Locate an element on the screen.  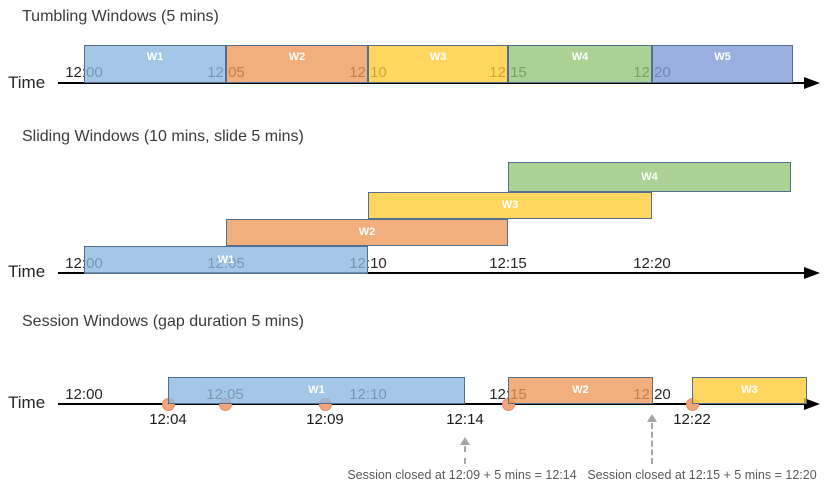
window-box-sliding-w2 is located at coordinates (367, 232).